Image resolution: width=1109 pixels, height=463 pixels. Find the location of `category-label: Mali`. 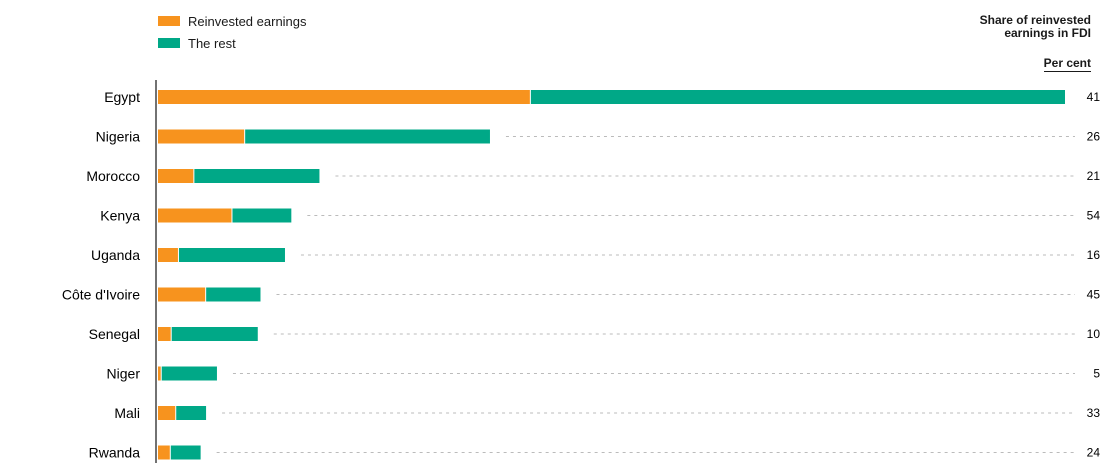

category-label: Mali is located at coordinates (127, 413).